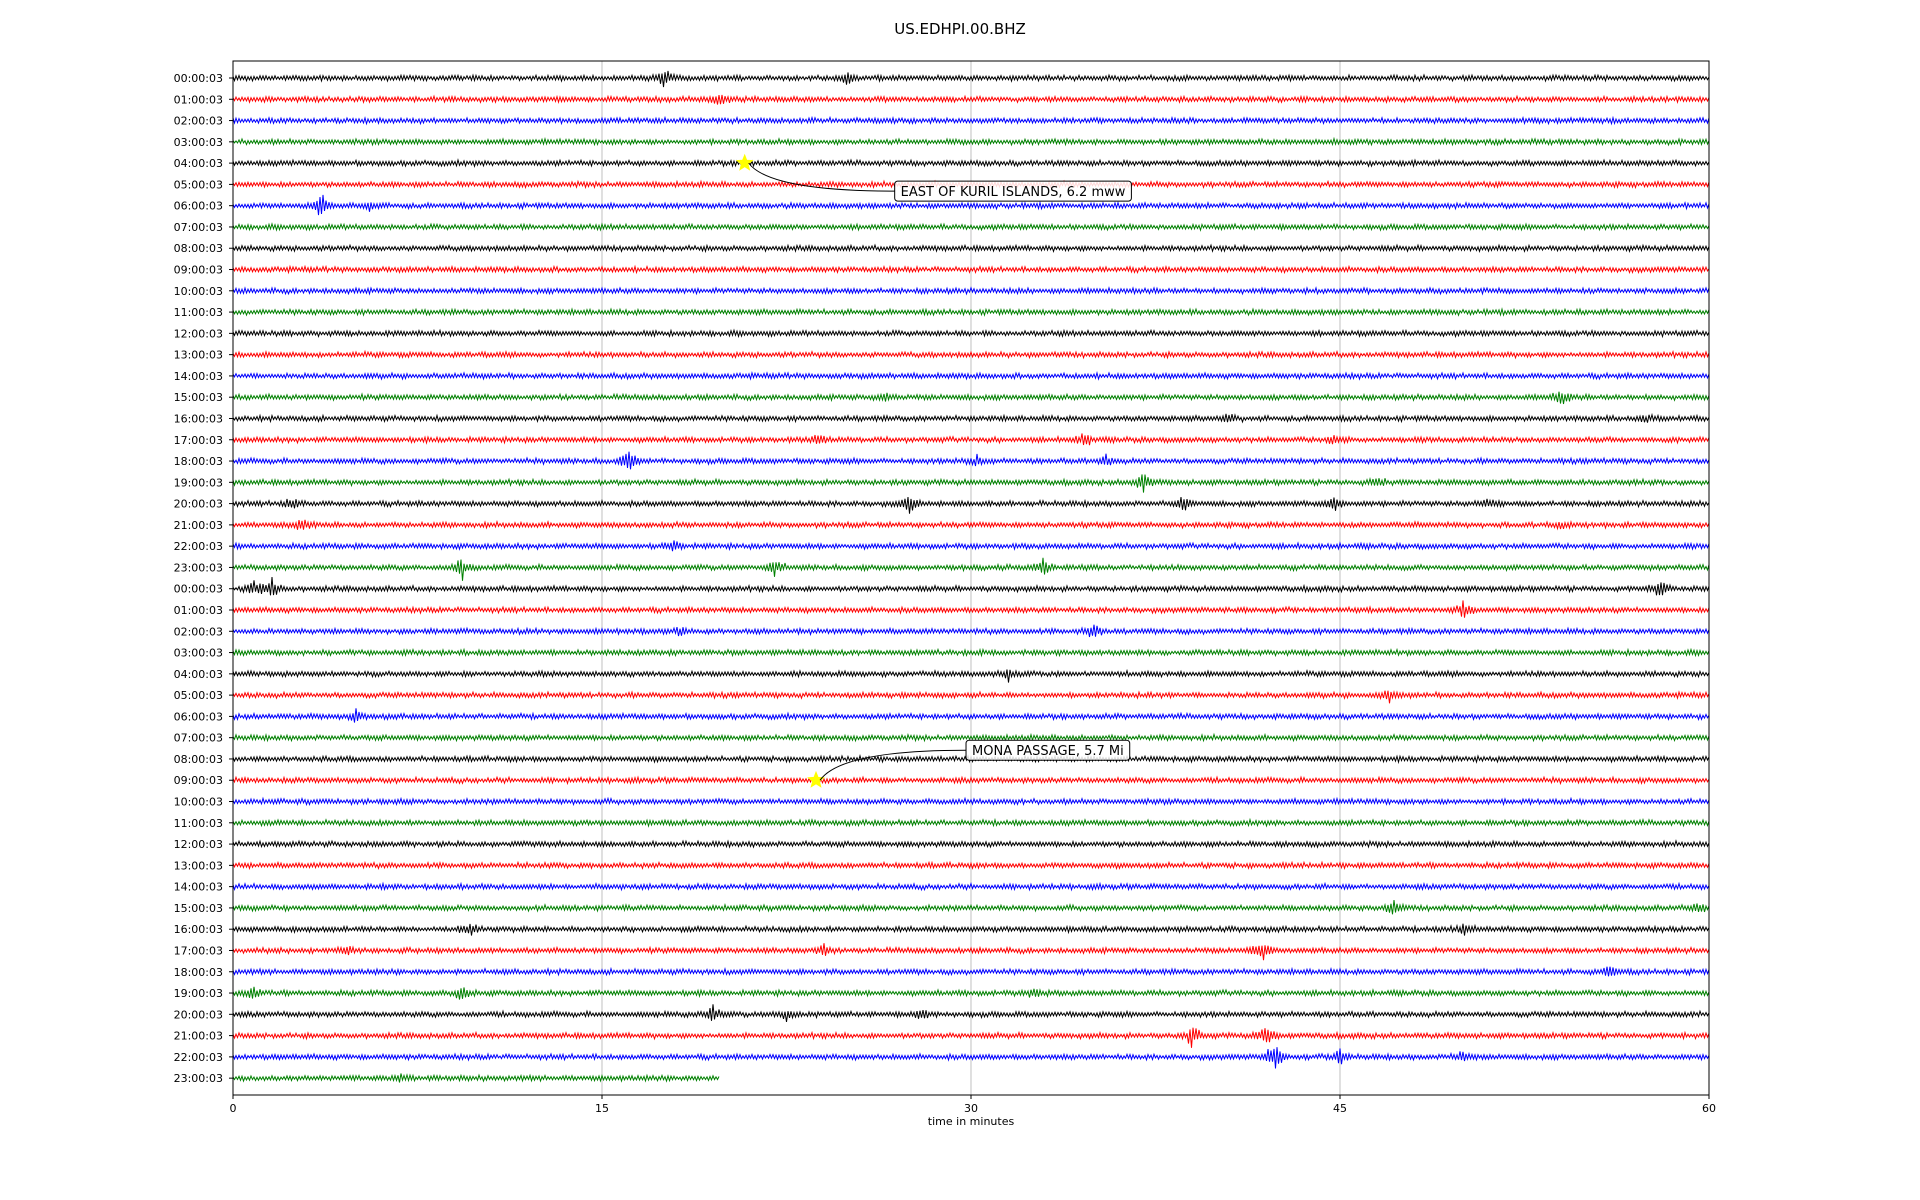 The height and width of the screenshot is (1200, 1920). I want to click on row-label: 02:00:03, so click(198, 631).